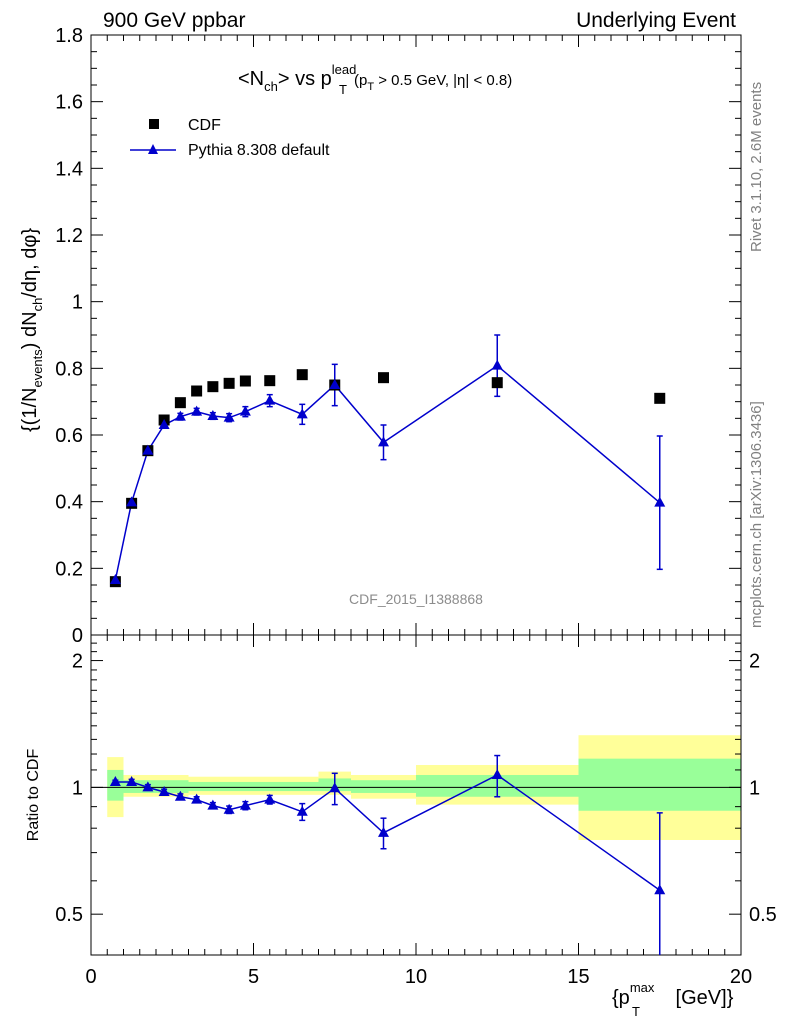 This screenshot has width=786, height=1024. What do you see at coordinates (69, 503) in the screenshot?
I see `main-y-tick-label: 0.4` at bounding box center [69, 503].